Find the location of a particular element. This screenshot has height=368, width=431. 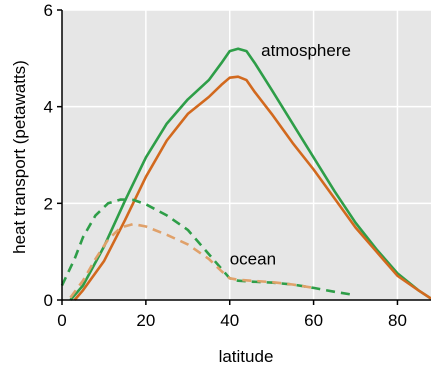

y-axis-label: heat transport (petawatts) is located at coordinates (19, 157).